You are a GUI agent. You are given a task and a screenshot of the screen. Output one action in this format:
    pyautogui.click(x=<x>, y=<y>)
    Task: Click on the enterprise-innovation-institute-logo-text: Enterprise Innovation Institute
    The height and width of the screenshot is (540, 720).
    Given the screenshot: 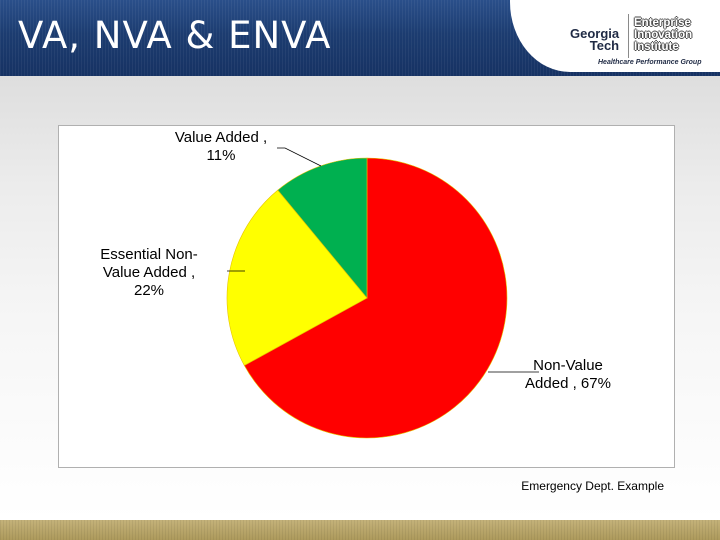 What is the action you would take?
    pyautogui.click(x=663, y=35)
    